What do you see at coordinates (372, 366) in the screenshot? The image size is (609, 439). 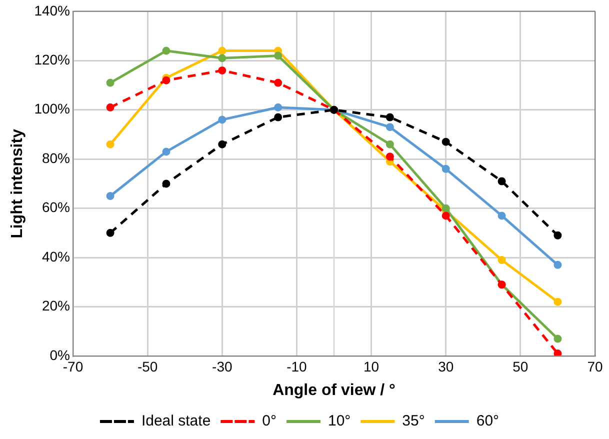 I see `x-tick-label: 10` at bounding box center [372, 366].